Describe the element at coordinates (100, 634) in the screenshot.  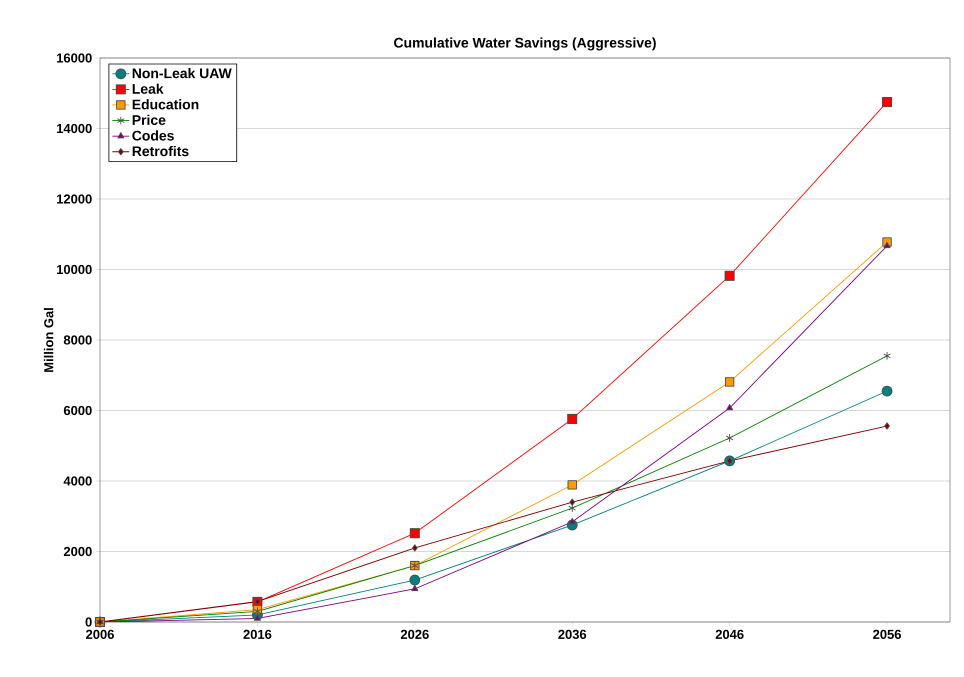
I see `x-tick-label: 2006` at that location.